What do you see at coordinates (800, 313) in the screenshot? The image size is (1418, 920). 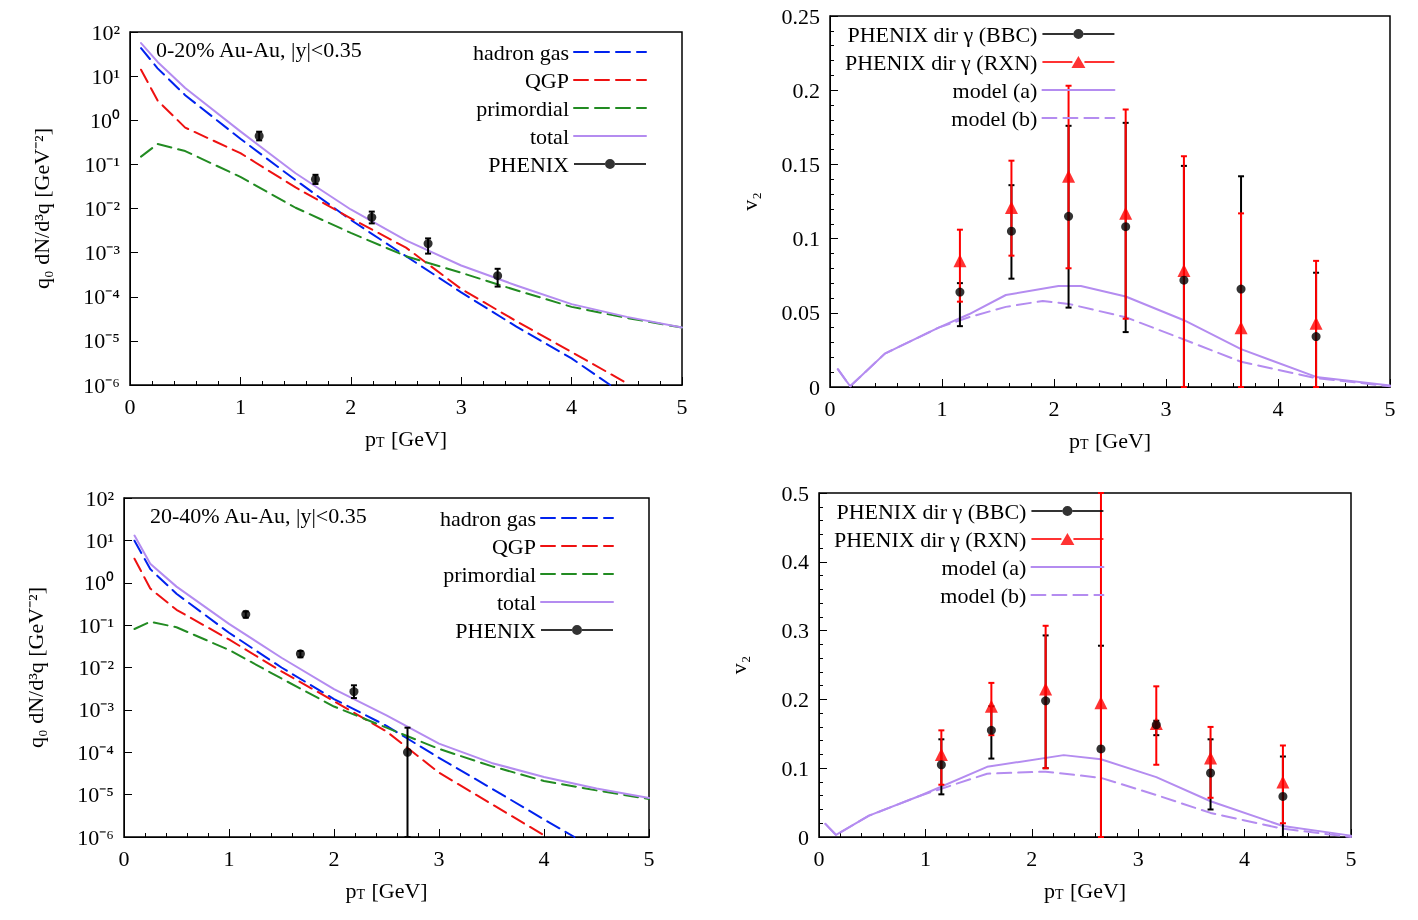 I see `y-tick-label: 0.05` at bounding box center [800, 313].